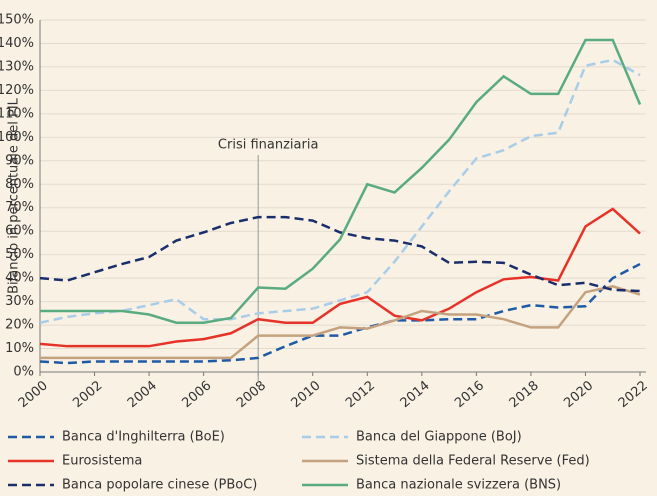 The height and width of the screenshot is (496, 657). Describe the element at coordinates (19, 348) in the screenshot. I see `y-tick-label: 10%` at that location.